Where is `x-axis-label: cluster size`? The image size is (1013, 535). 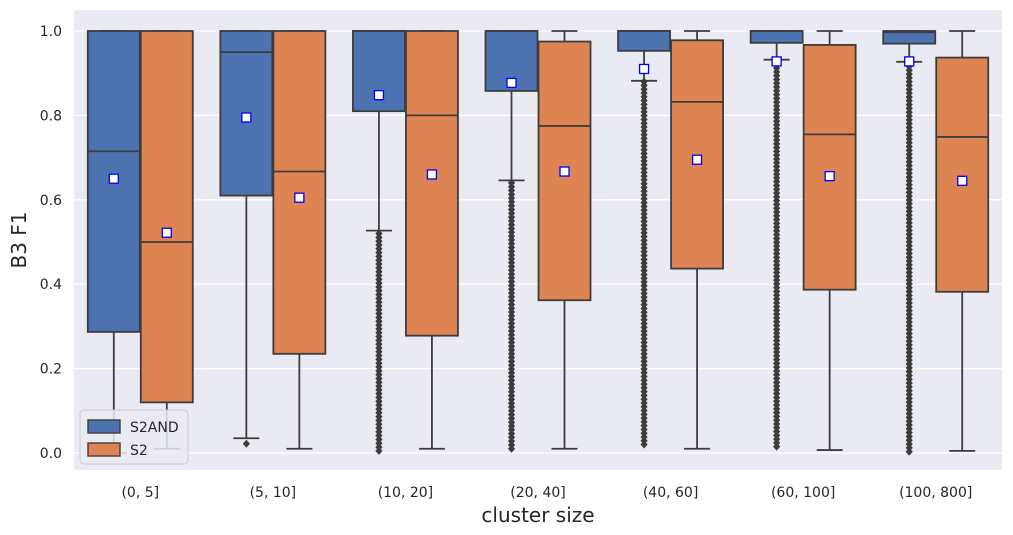
x-axis-label: cluster size is located at coordinates (537, 515).